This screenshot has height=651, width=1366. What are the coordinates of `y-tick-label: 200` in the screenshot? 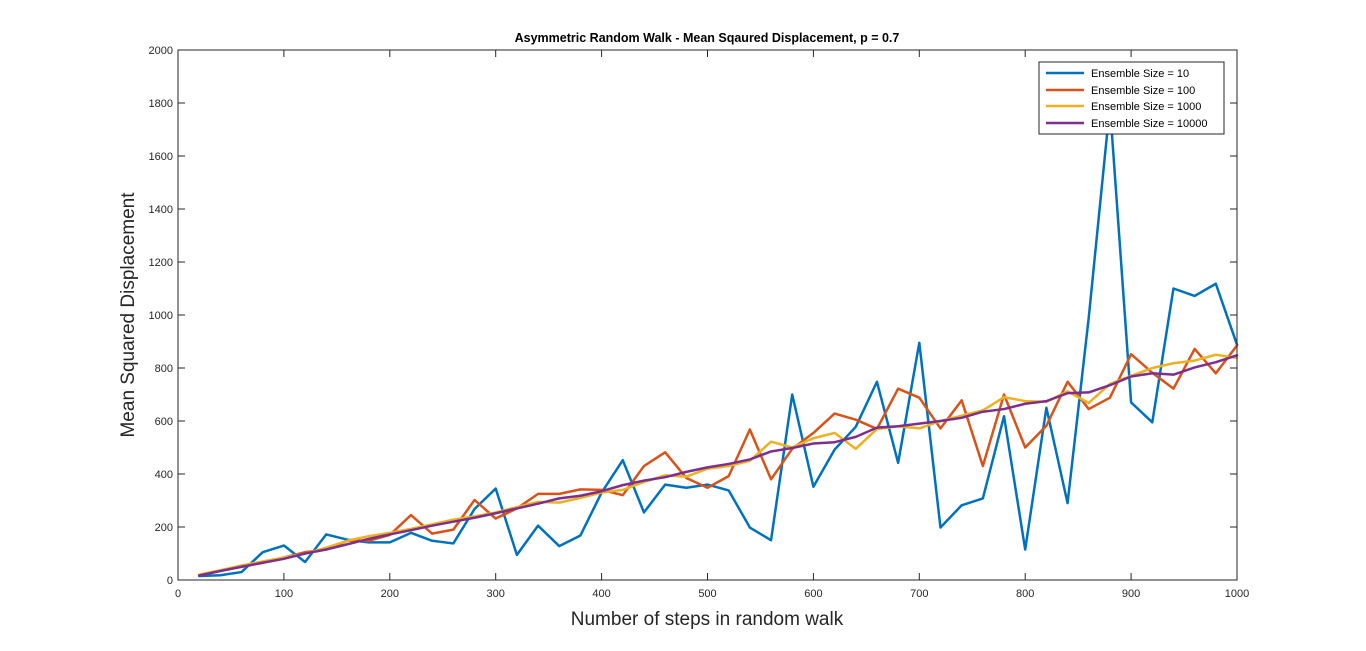 It's located at (164, 528).